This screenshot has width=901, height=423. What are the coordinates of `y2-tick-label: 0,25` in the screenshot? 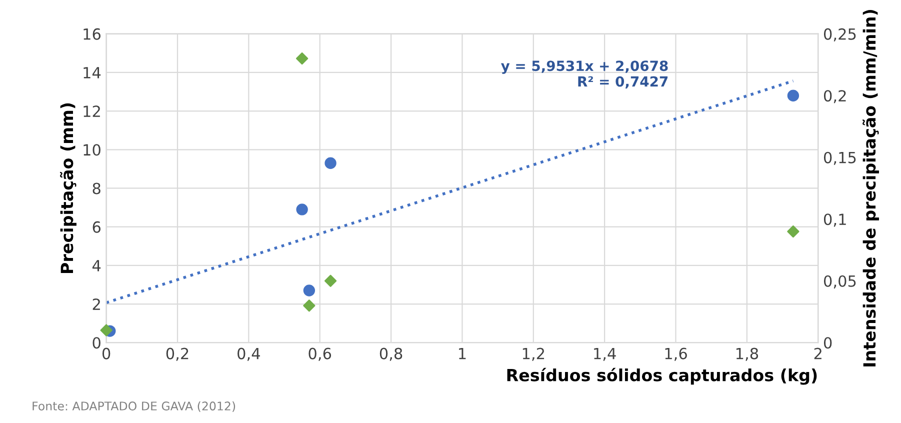 It's located at (840, 35).